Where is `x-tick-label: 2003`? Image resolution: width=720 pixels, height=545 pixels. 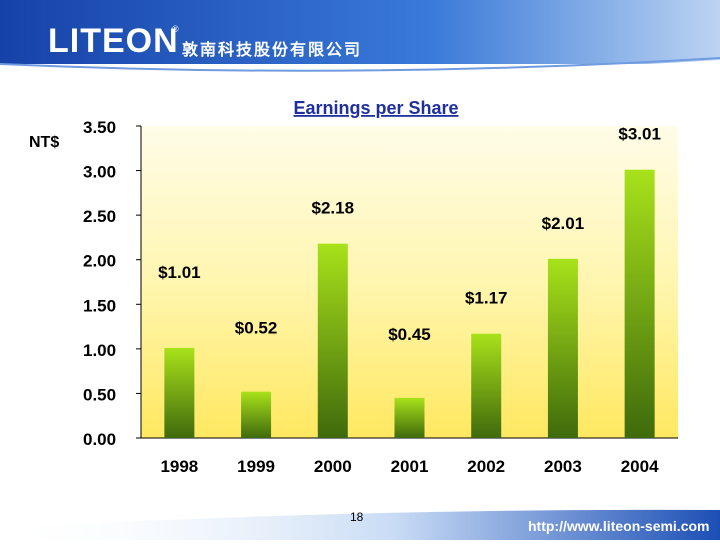 x-tick-label: 2003 is located at coordinates (563, 466).